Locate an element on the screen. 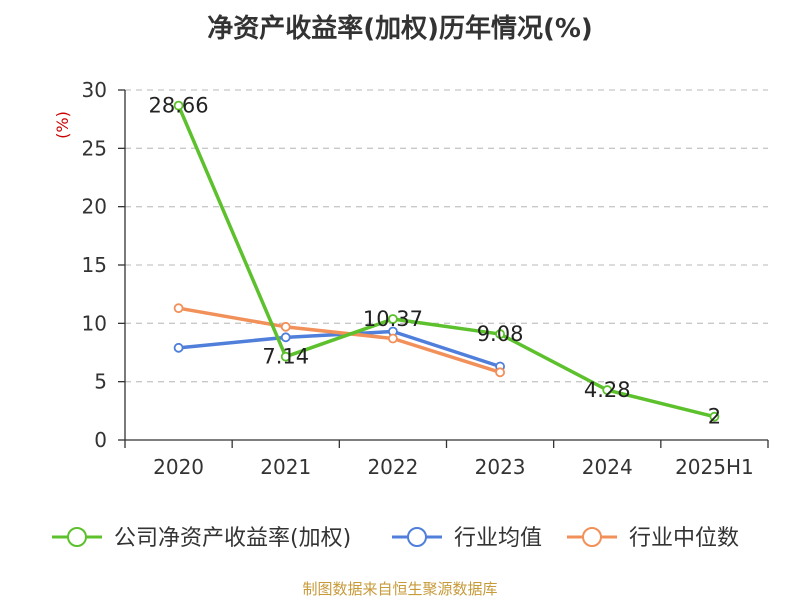  data-source-note: 制图数据来自恒生聚源数据库 is located at coordinates (400, 589).